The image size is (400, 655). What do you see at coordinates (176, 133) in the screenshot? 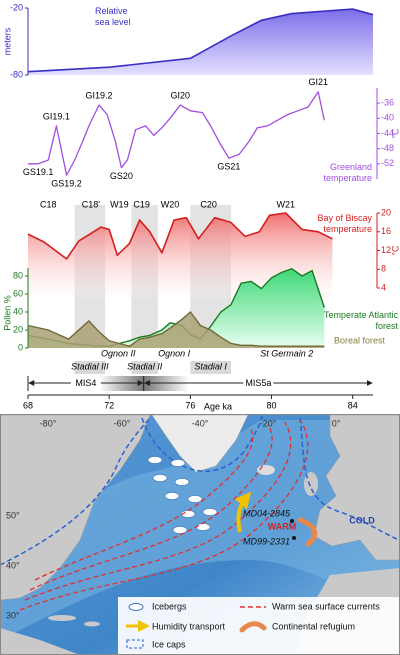
I see `greenland-line` at bounding box center [176, 133].